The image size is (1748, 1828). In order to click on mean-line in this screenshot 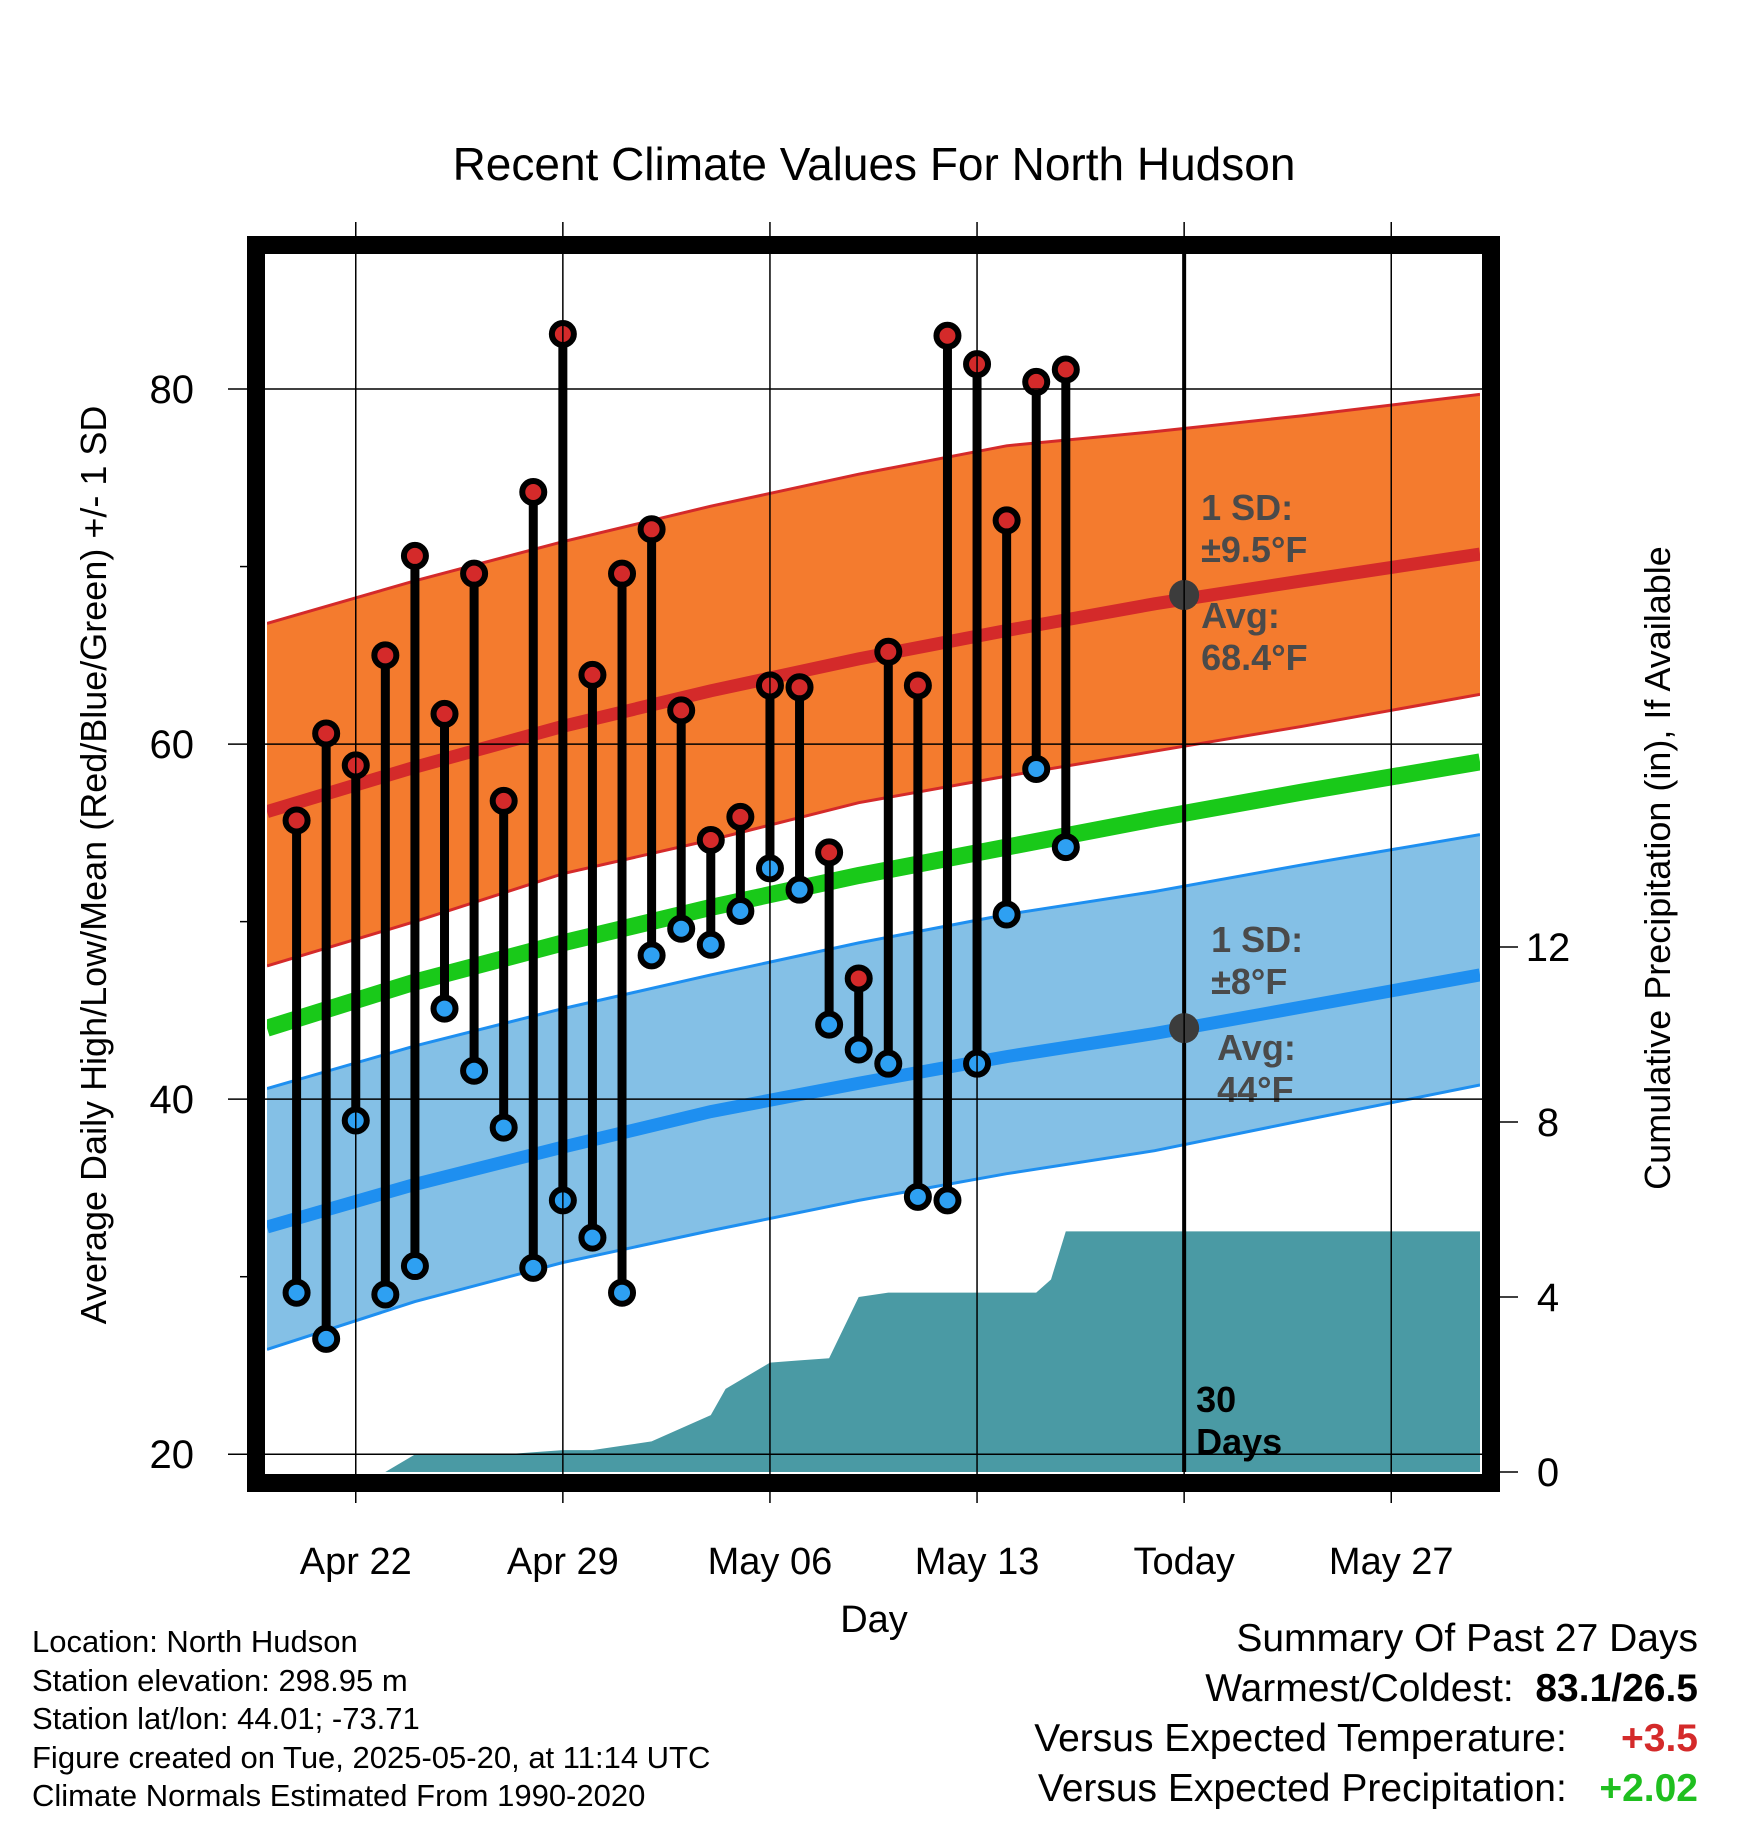, I will do `click(873, 895)`.